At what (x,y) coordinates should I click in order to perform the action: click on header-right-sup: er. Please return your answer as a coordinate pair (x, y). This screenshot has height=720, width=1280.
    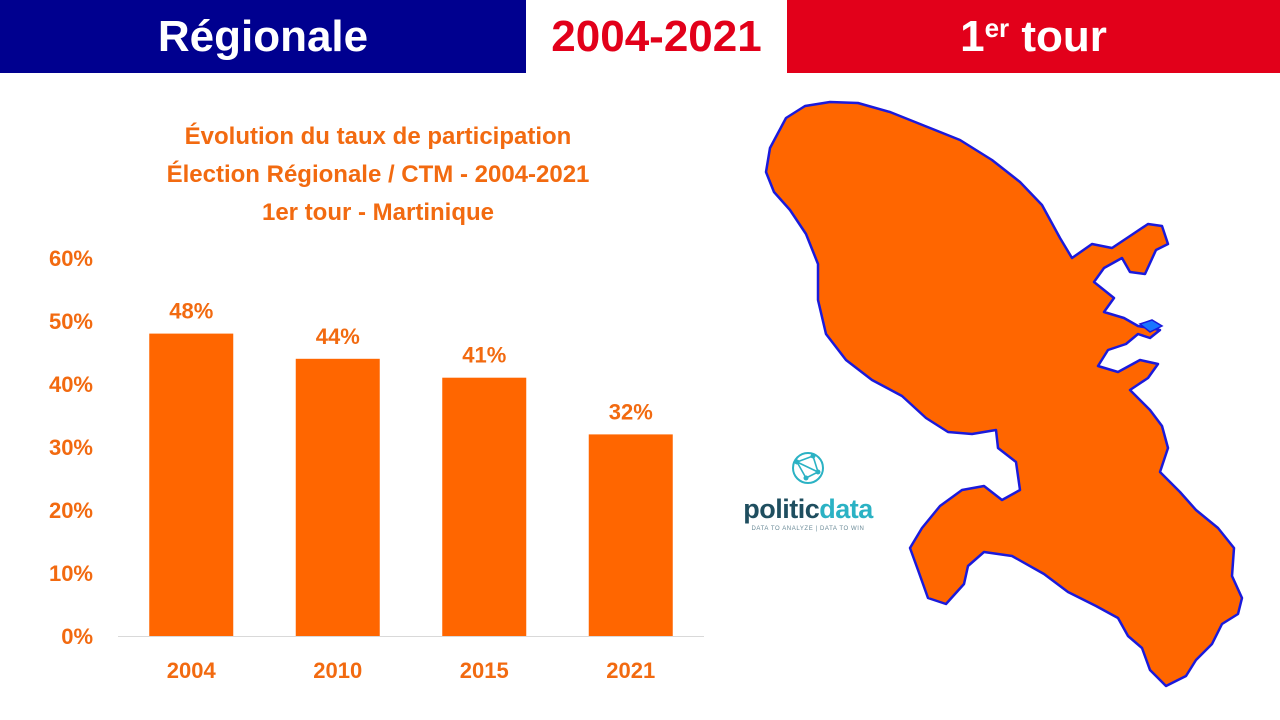
    Looking at the image, I should click on (997, 27).